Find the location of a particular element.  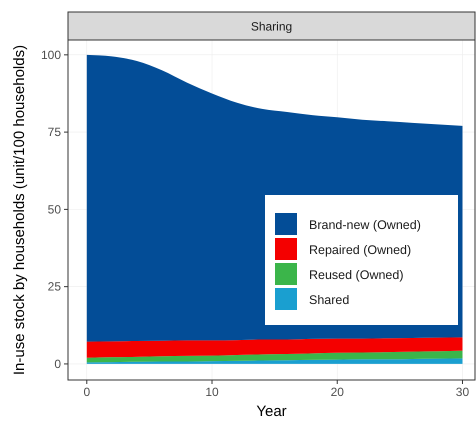

x-axis-title: Year is located at coordinates (271, 411).